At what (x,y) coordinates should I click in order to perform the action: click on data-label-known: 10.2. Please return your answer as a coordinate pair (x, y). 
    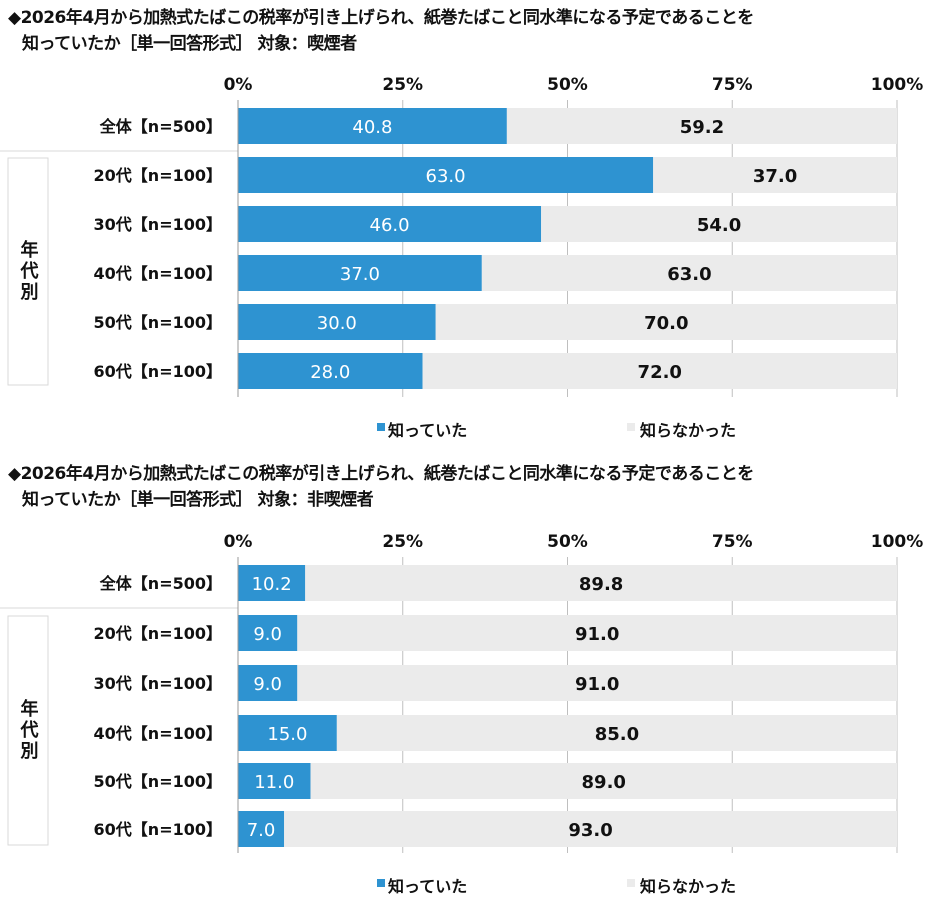
    Looking at the image, I should click on (272, 584).